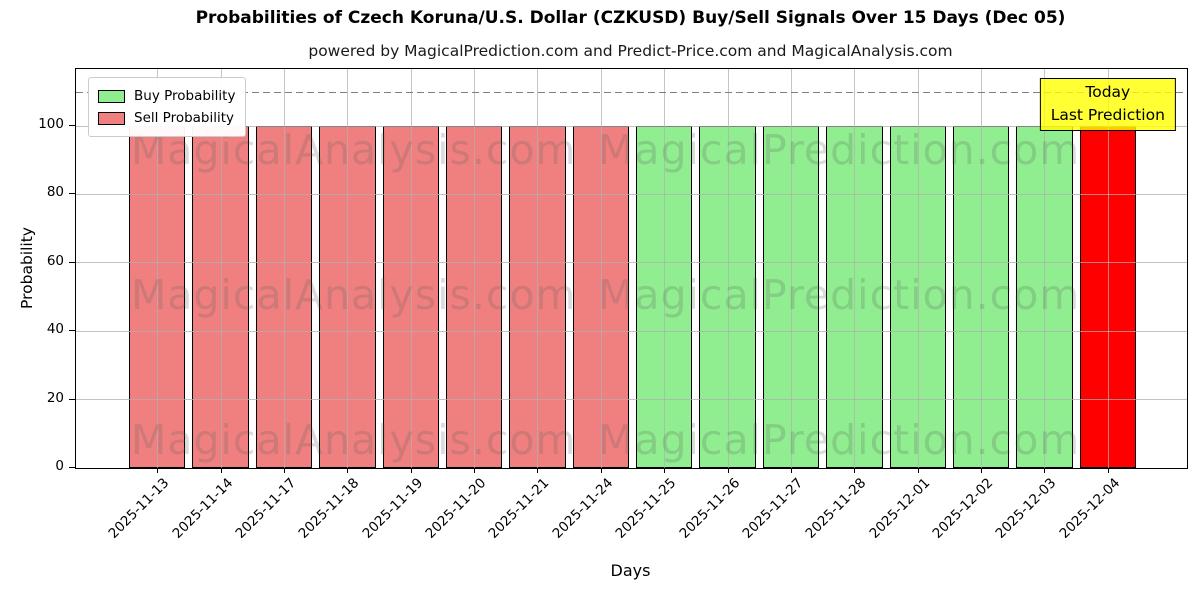 The height and width of the screenshot is (600, 1200). What do you see at coordinates (111, 96) in the screenshot?
I see `legend-swatch-buy-icon` at bounding box center [111, 96].